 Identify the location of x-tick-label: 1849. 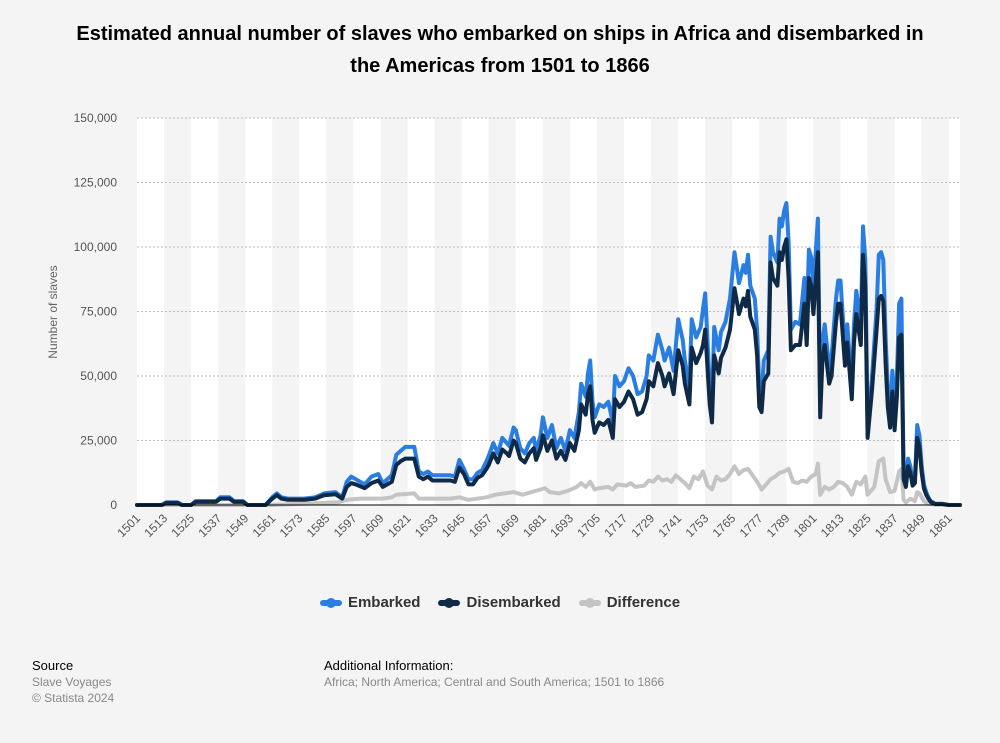
(913, 525).